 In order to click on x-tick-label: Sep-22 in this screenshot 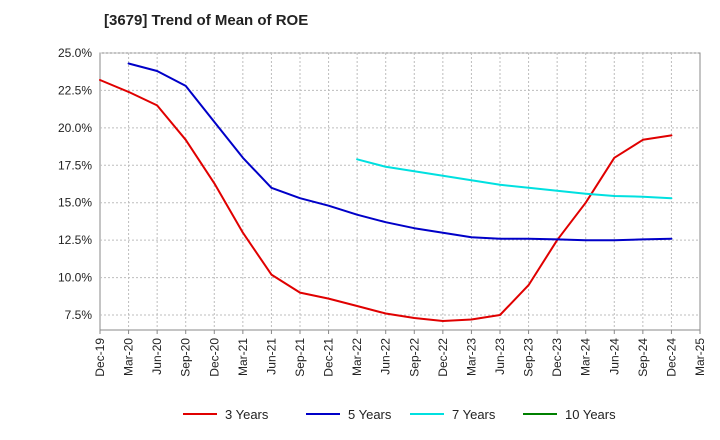, I will do `click(414, 357)`.